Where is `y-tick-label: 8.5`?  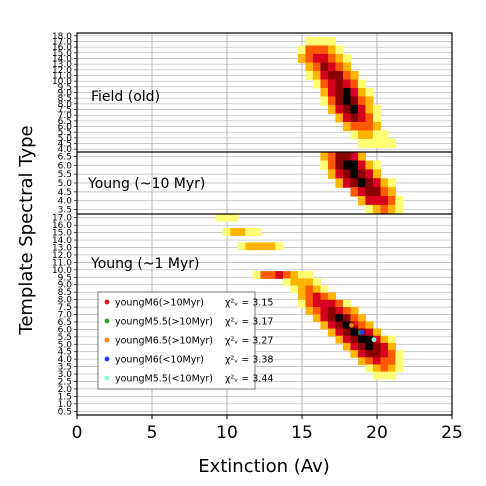
y-tick-label: 8.5 is located at coordinates (65, 293).